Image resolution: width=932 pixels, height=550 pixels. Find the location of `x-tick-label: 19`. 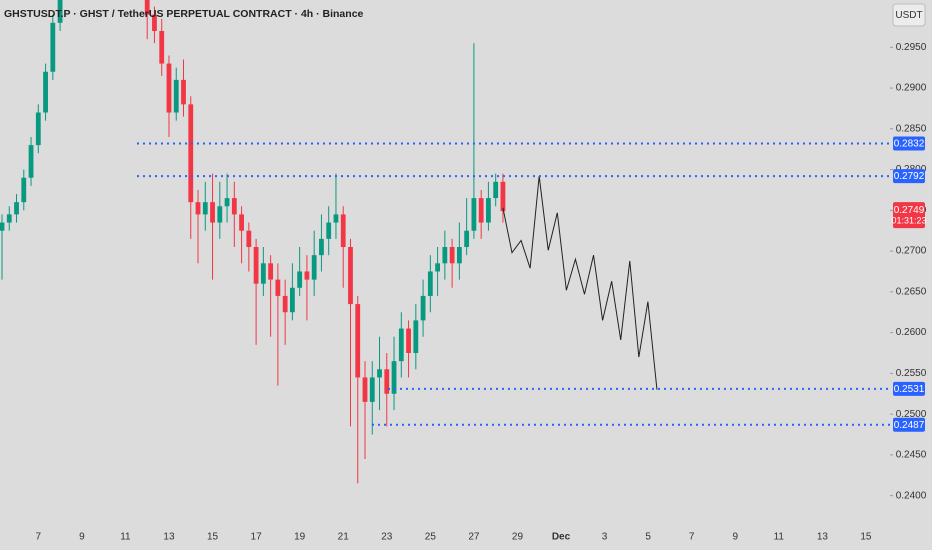

x-tick-label: 19 is located at coordinates (300, 537).